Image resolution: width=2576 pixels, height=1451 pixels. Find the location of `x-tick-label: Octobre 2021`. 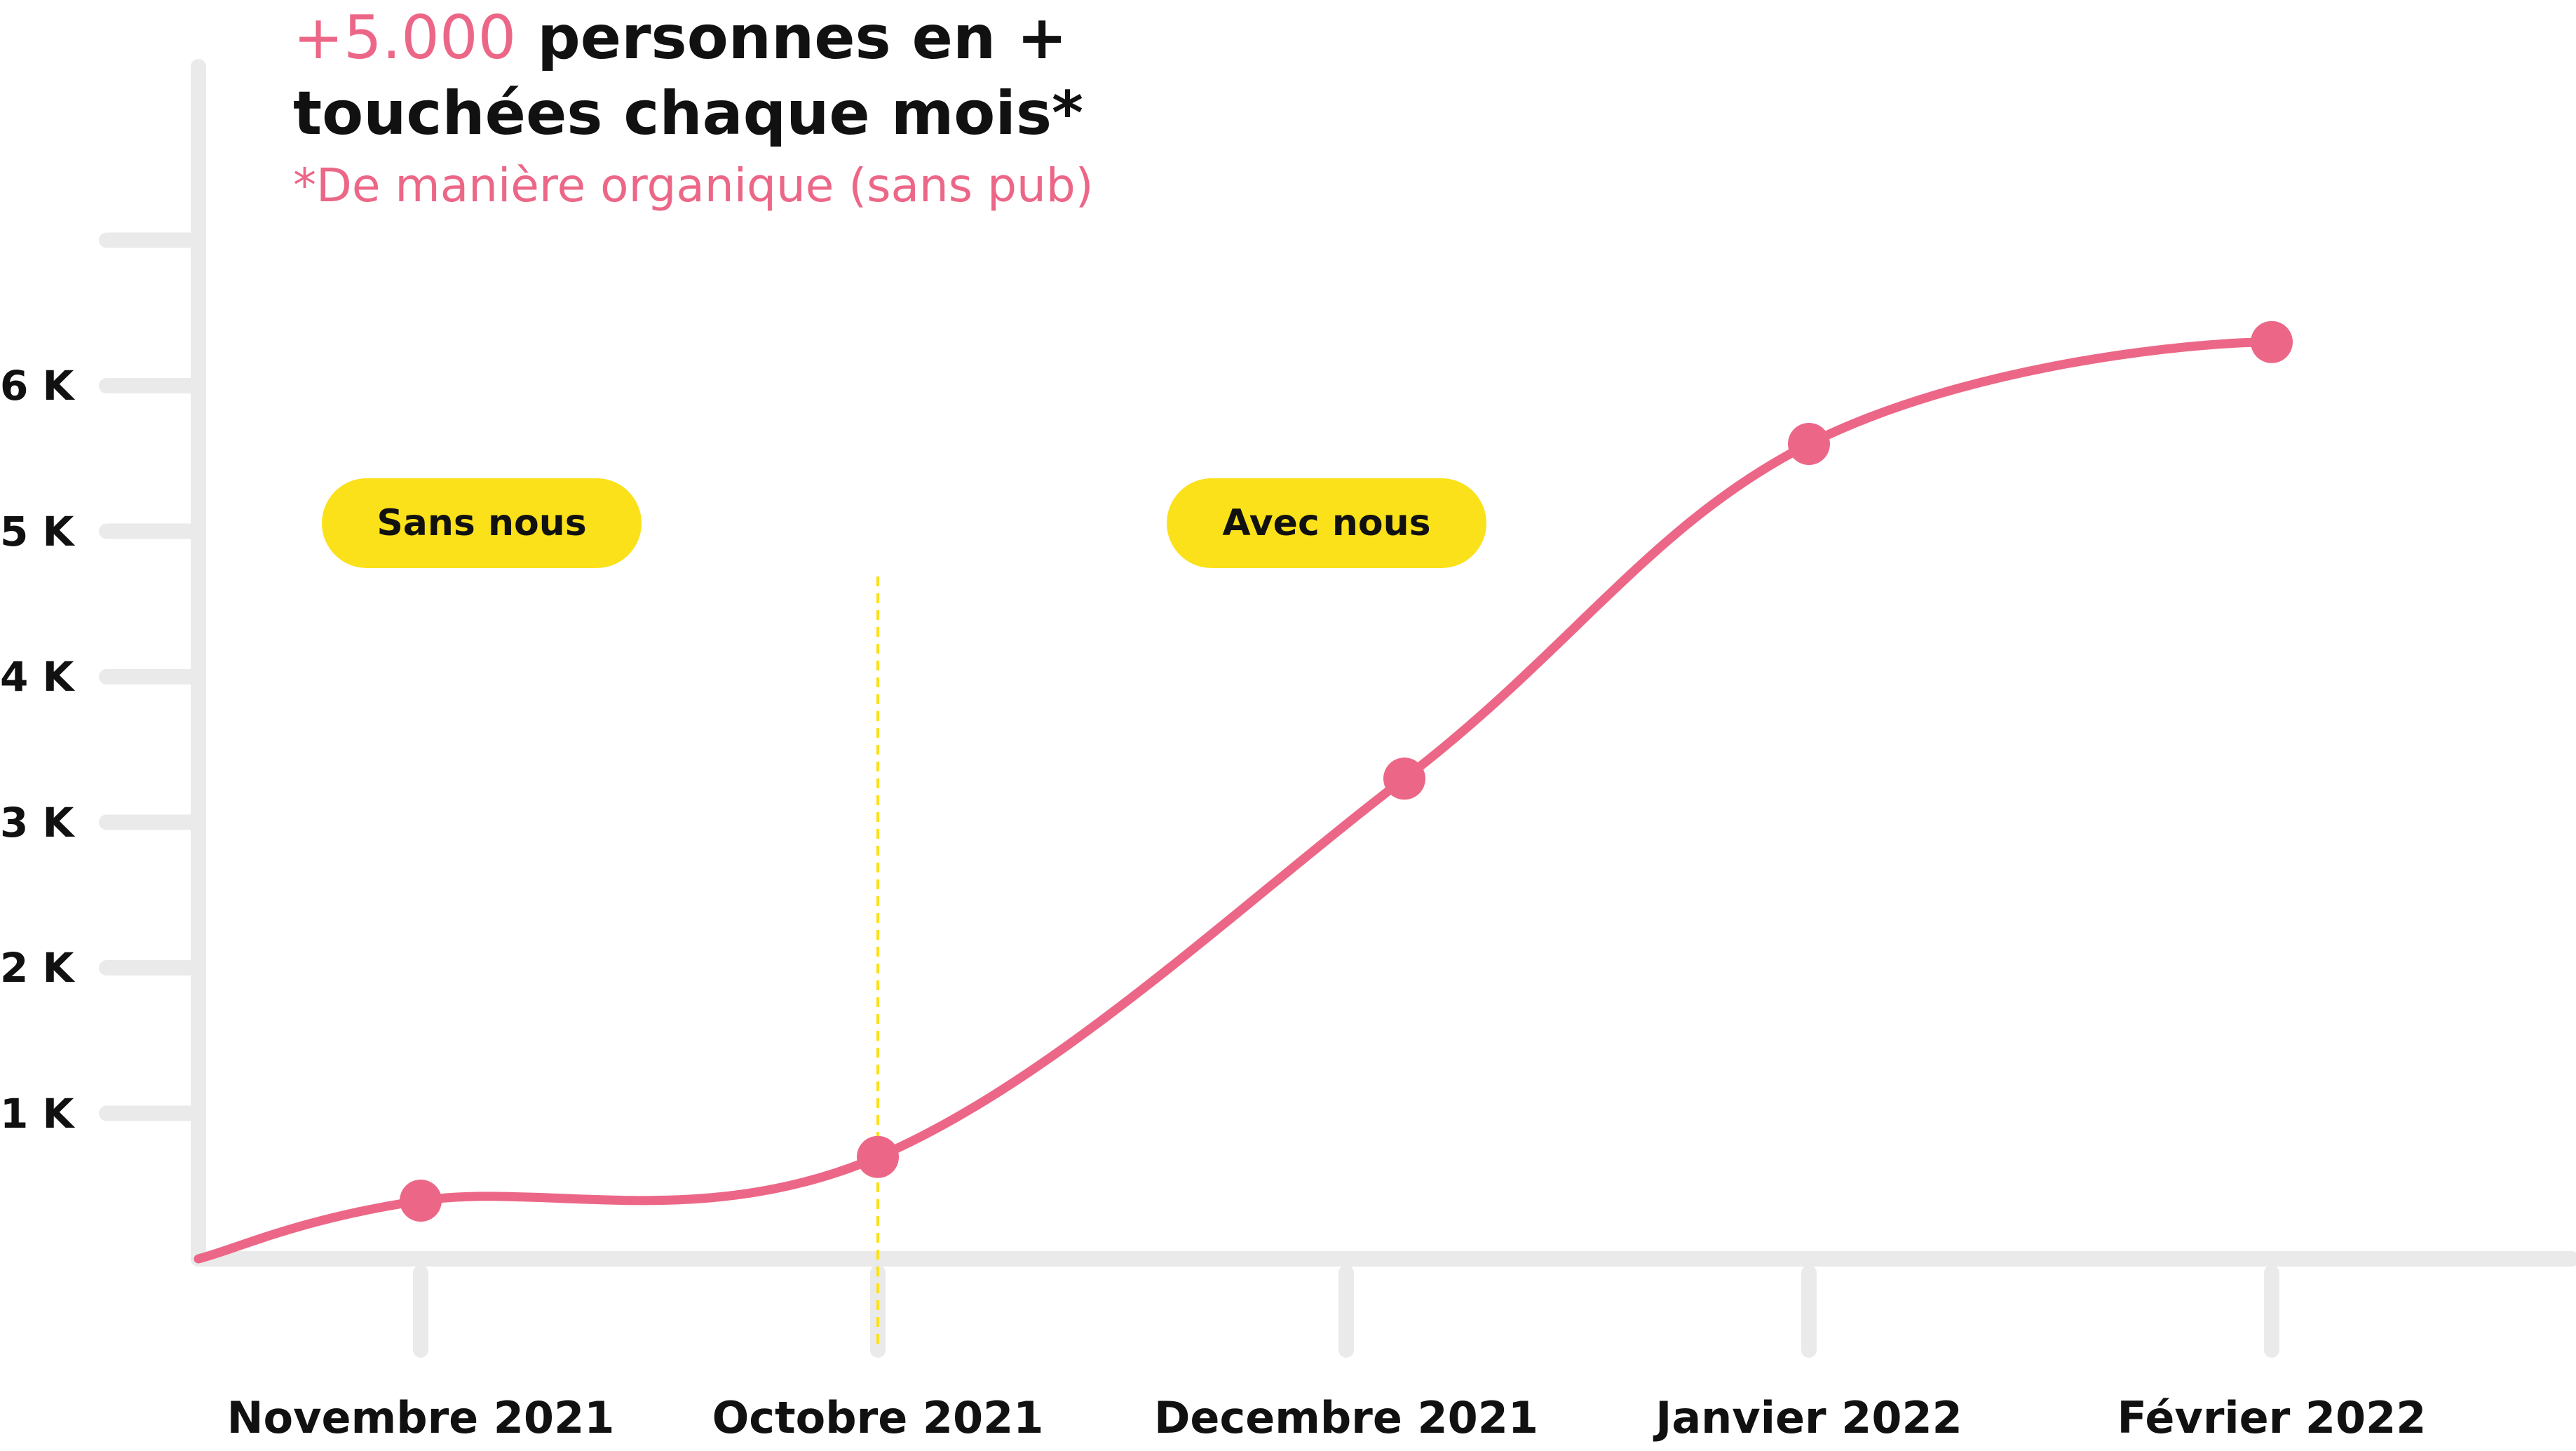

x-tick-label: Octobre 2021 is located at coordinates (878, 1417).